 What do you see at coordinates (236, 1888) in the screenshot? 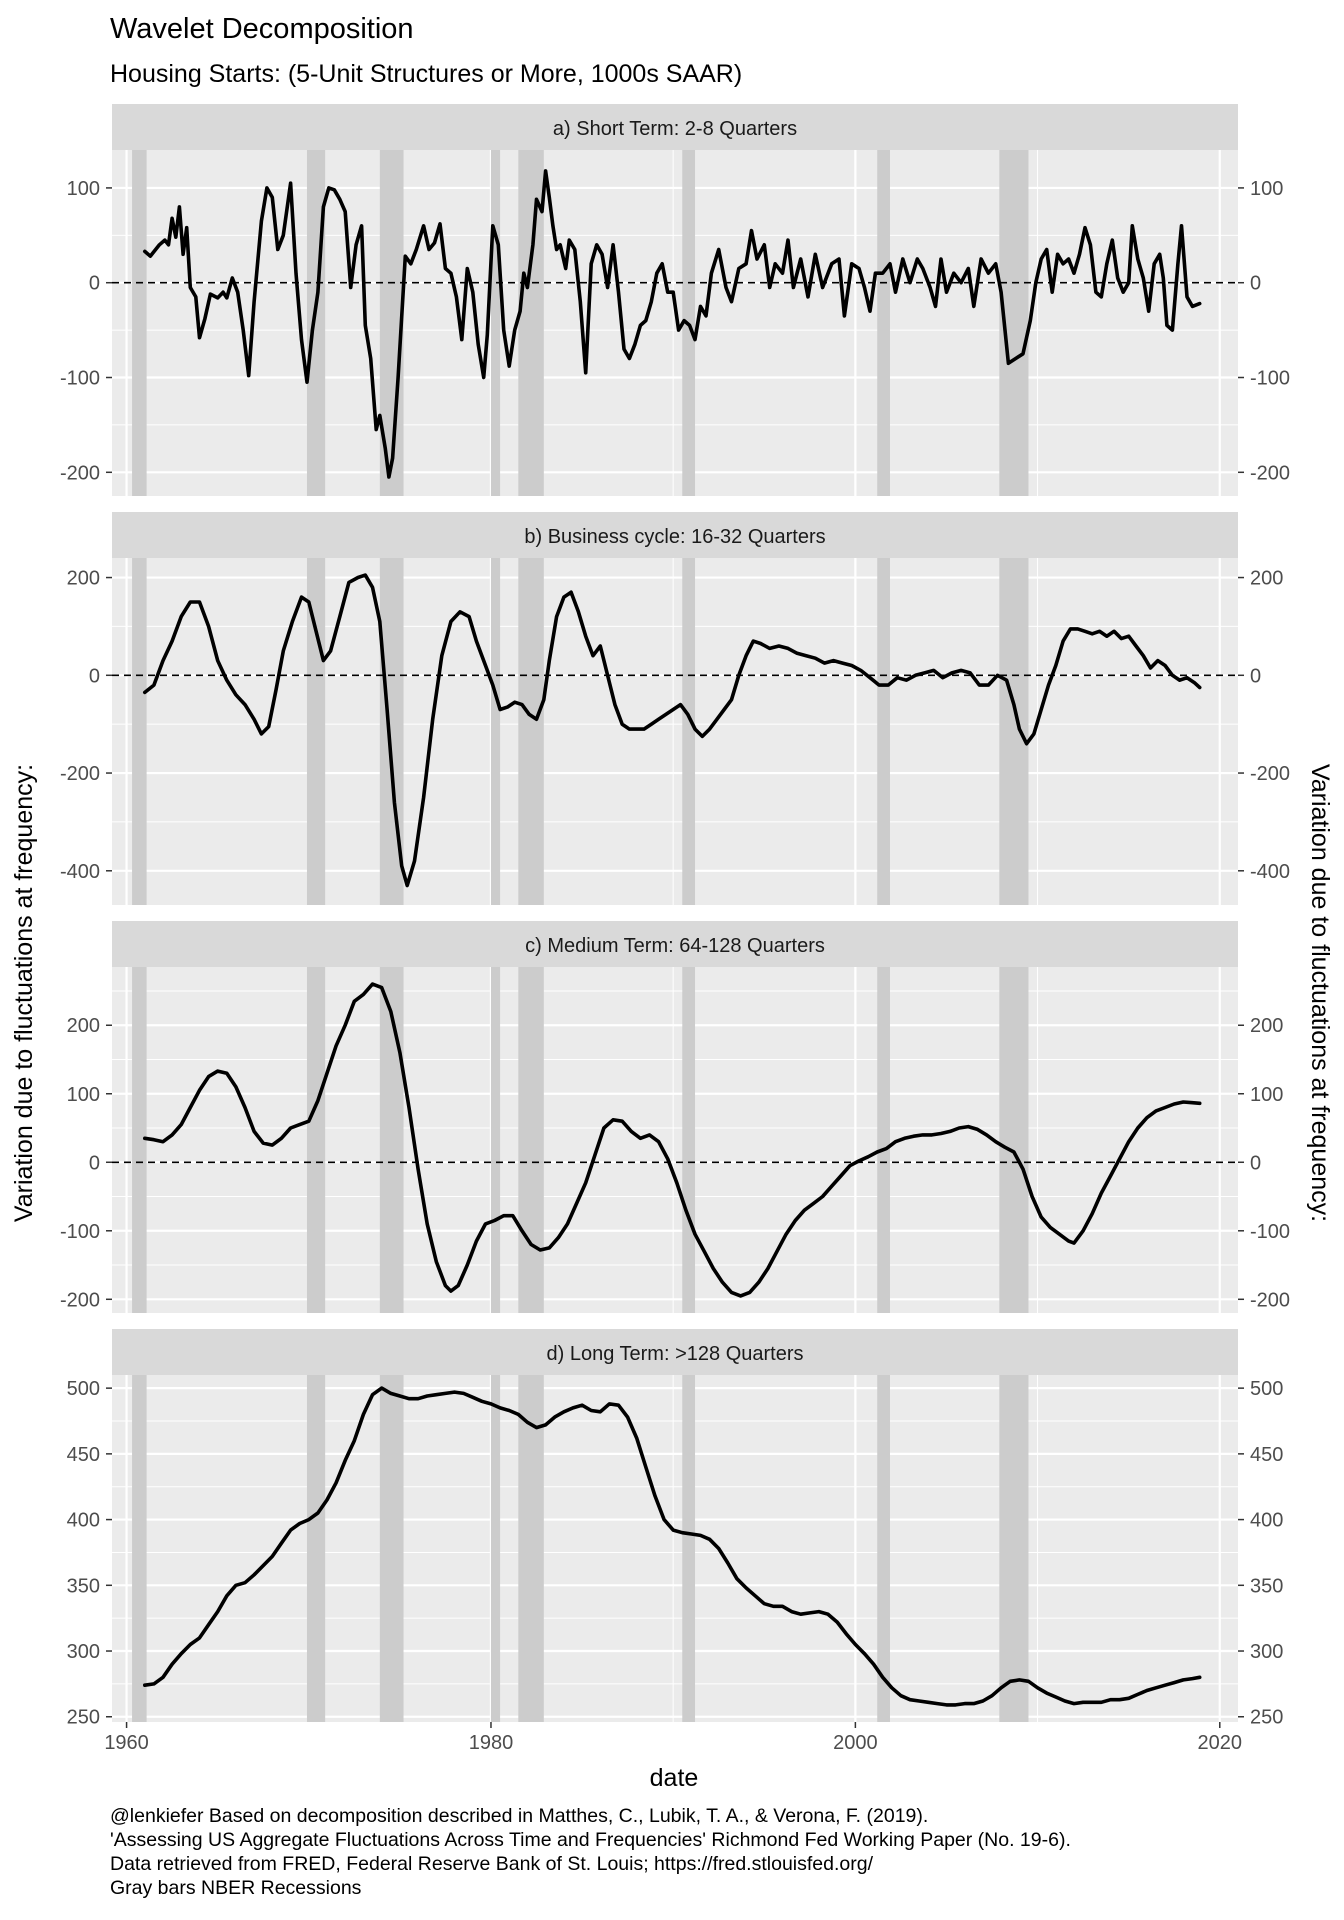
I see `caption-line: Gray bars NBER Recessions` at bounding box center [236, 1888].